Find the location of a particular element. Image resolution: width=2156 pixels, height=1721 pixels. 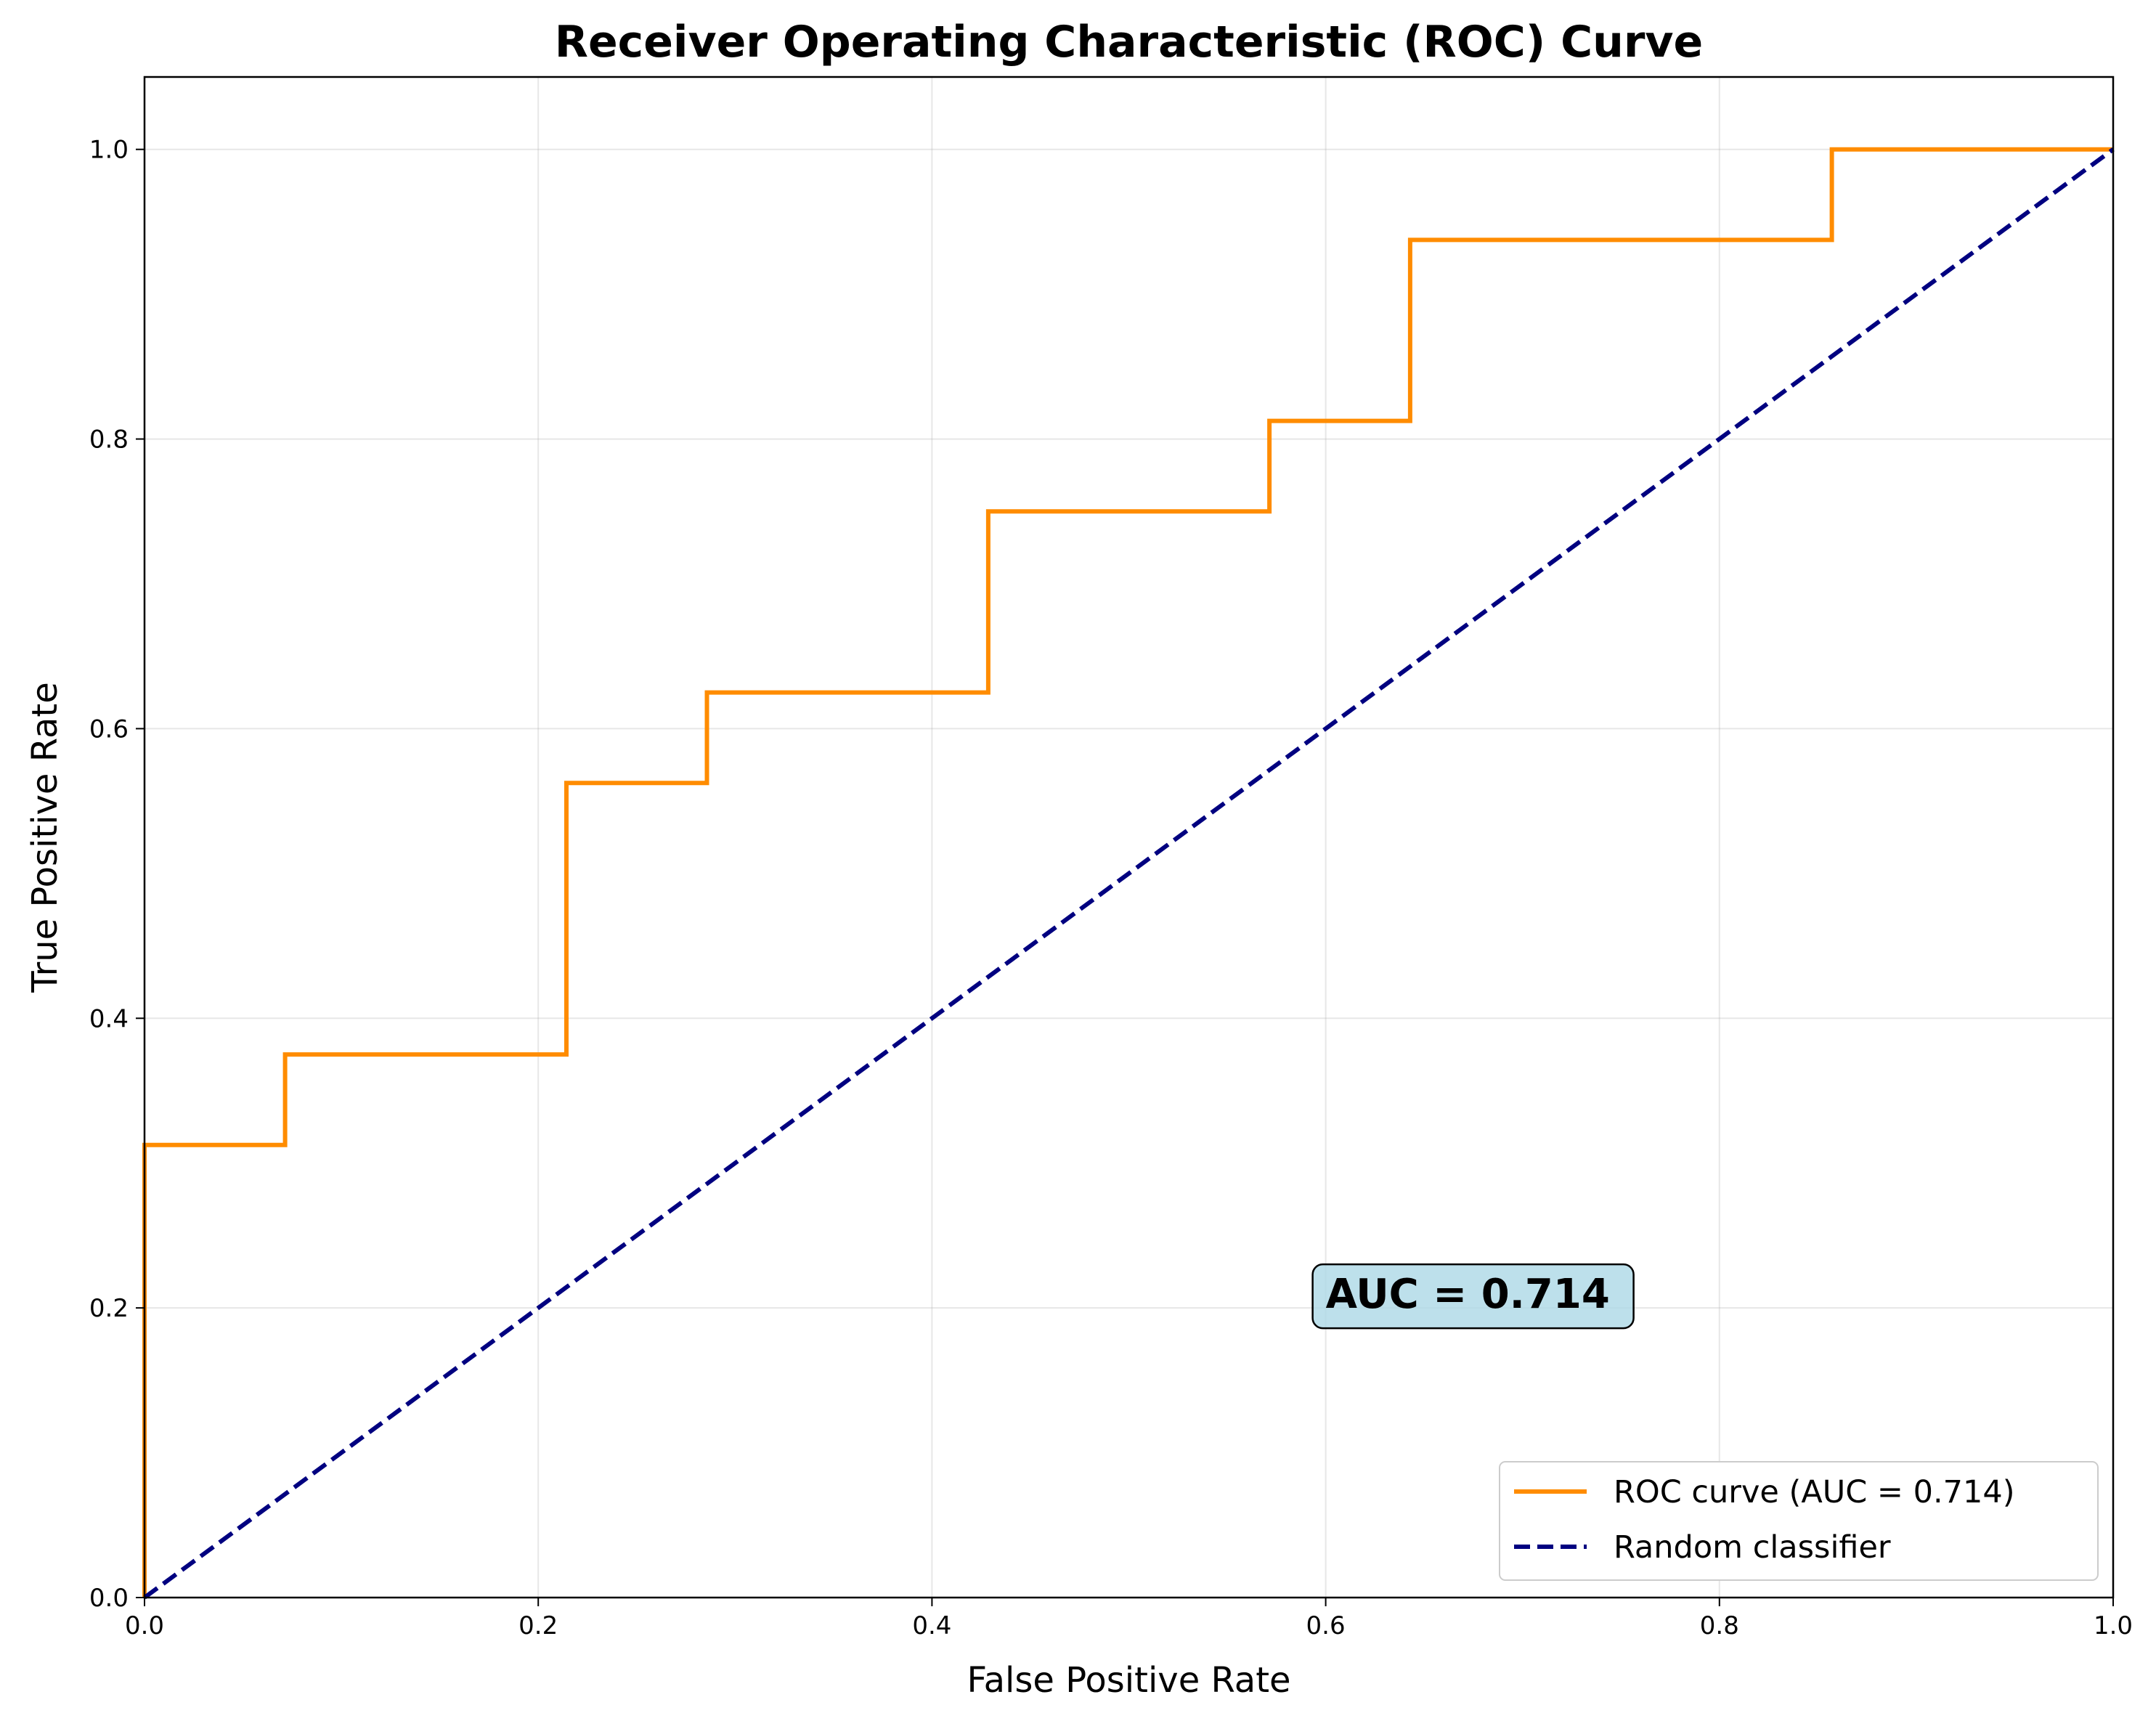

x-tick-label: 1.0 is located at coordinates (2113, 1625).